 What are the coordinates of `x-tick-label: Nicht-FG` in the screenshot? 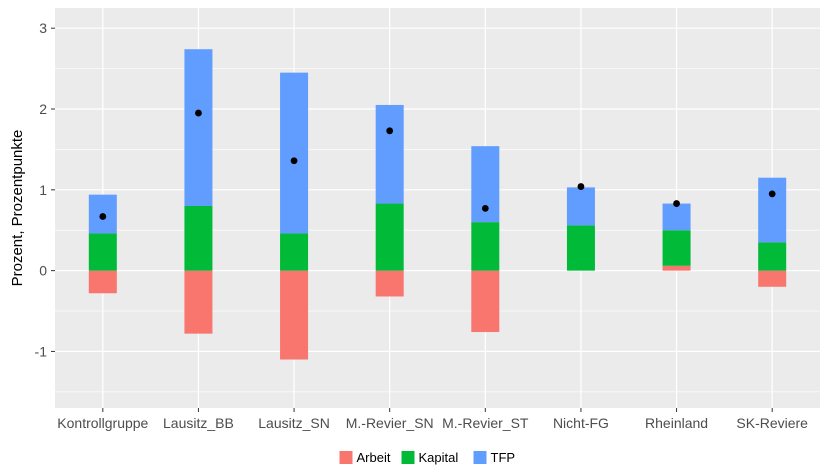 It's located at (581, 423).